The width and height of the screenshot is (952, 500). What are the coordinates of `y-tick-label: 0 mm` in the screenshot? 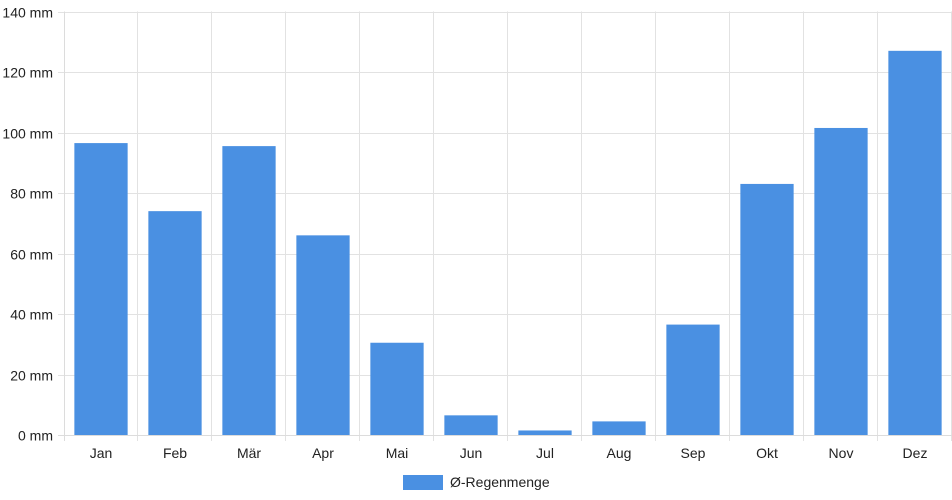 It's located at (35, 436).